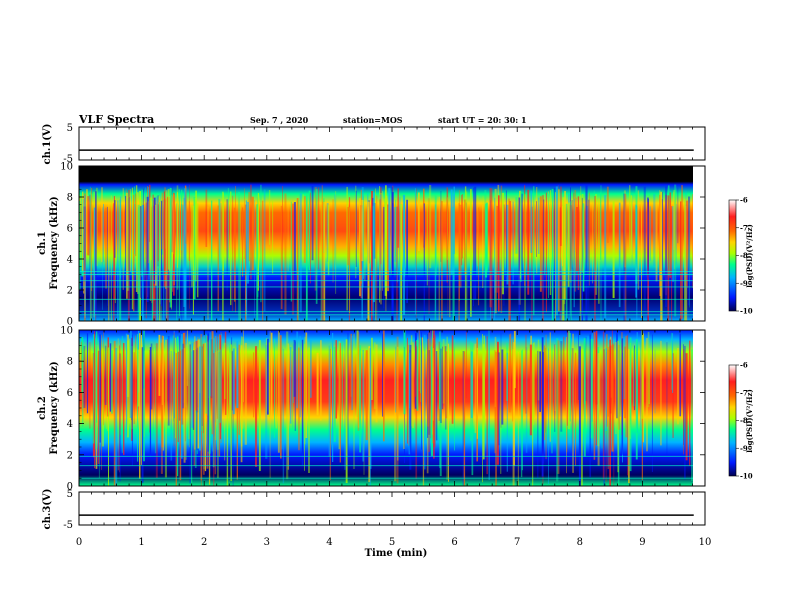 Image resolution: width=792 pixels, height=612 pixels. What do you see at coordinates (70, 128) in the screenshot?
I see `ch1-ytick-top: 5` at bounding box center [70, 128].